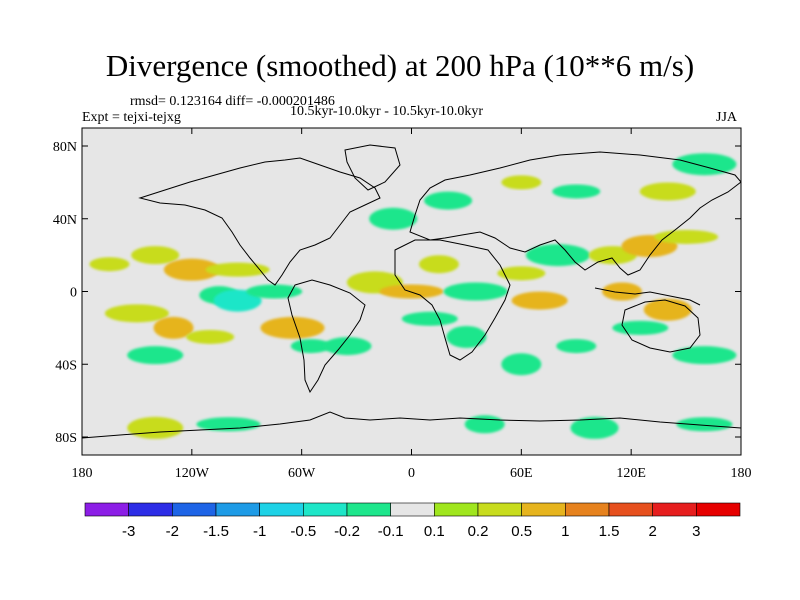 Image resolution: width=800 pixels, height=600 pixels. Describe the element at coordinates (65, 220) in the screenshot. I see `lat-label: 40N` at that location.